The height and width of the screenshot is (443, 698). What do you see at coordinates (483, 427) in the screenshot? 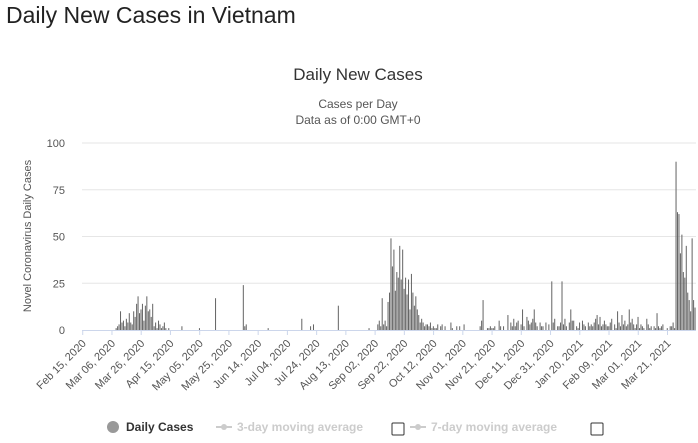
I see `legend-item-7day-average: 7-day moving average` at bounding box center [483, 427].